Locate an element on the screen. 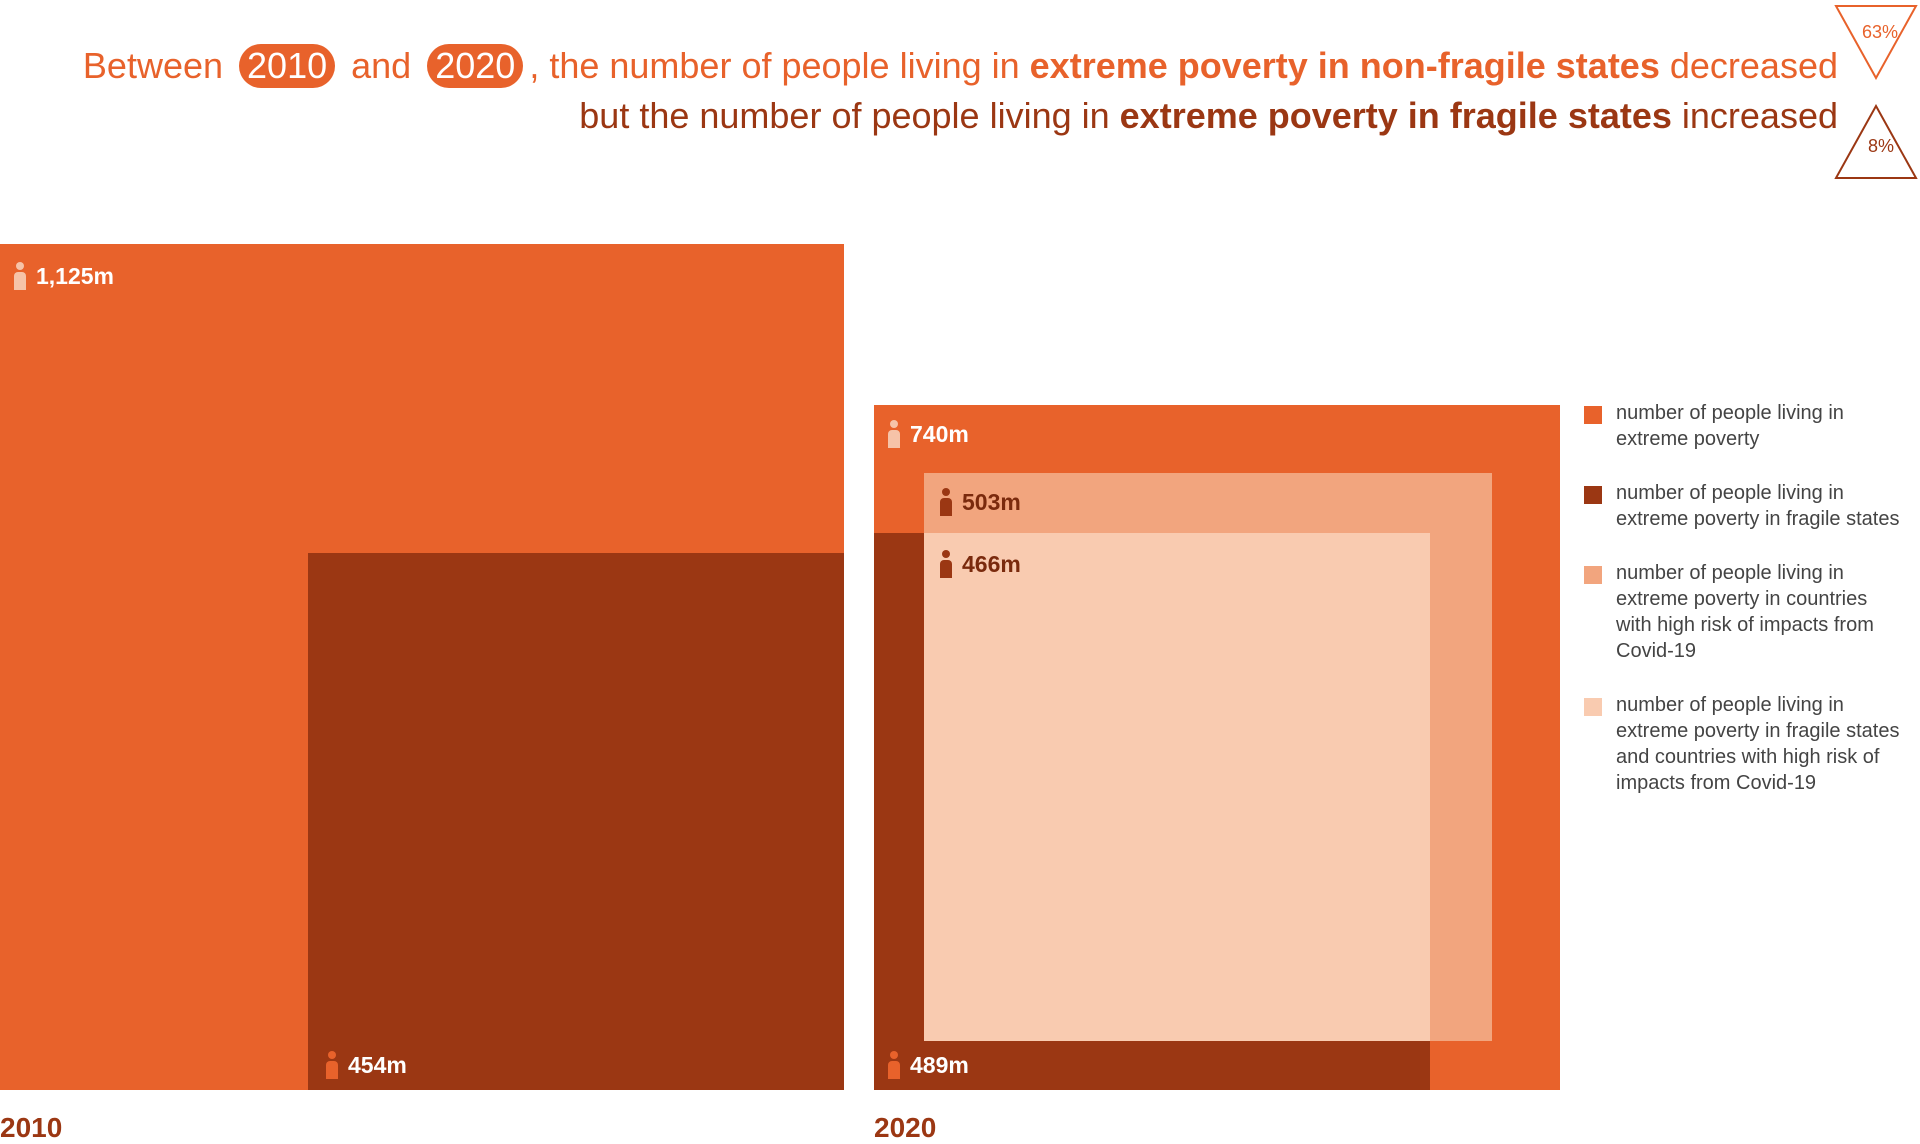  decrease-triangle-icon is located at coordinates (1876, 42).